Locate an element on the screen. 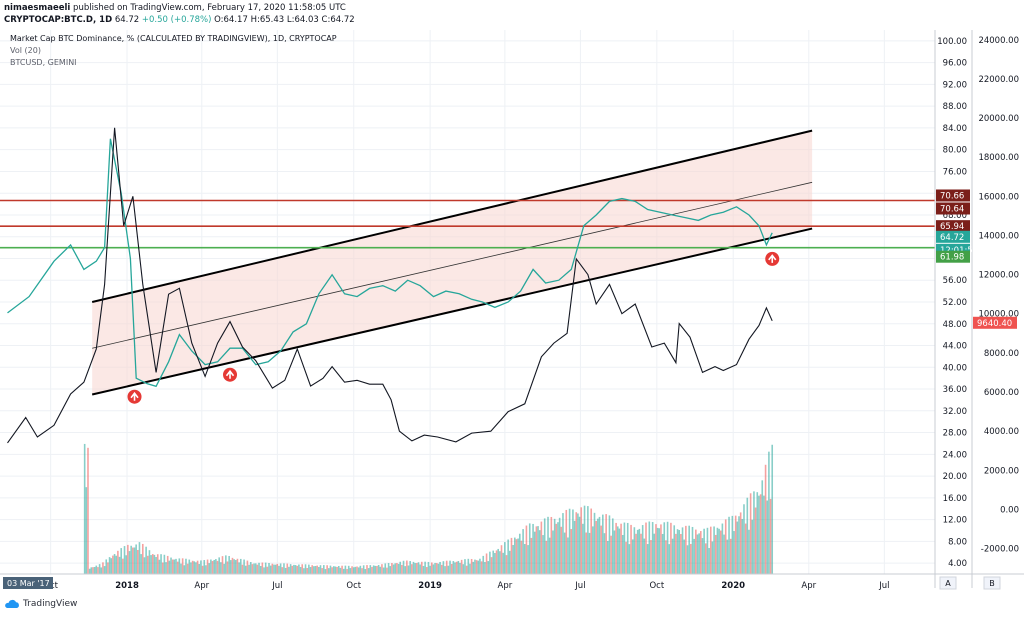  left-tick-label: 92.00 is located at coordinates (955, 85).